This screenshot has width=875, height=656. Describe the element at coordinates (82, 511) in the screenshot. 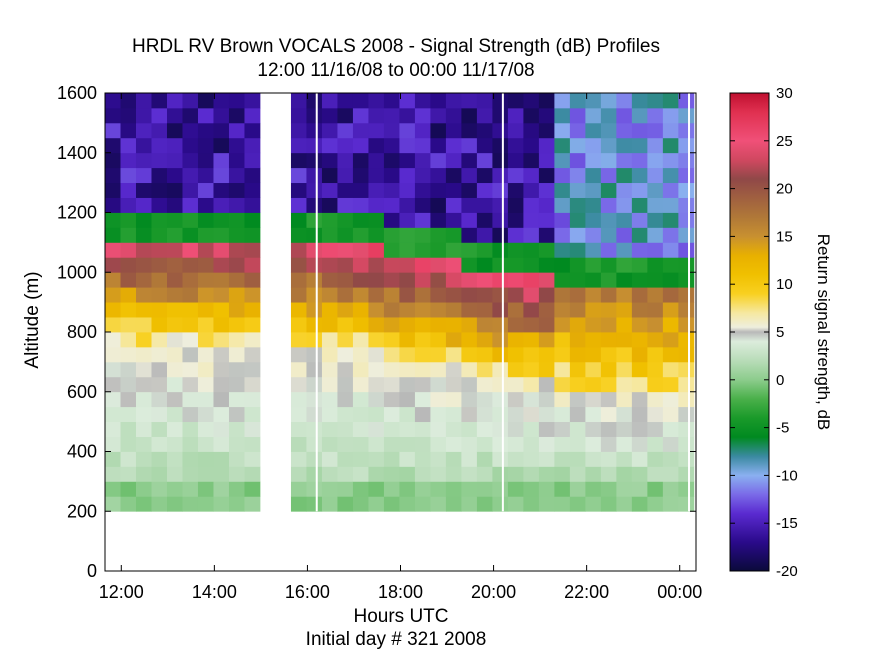

I see `y-tick-label: 200` at that location.